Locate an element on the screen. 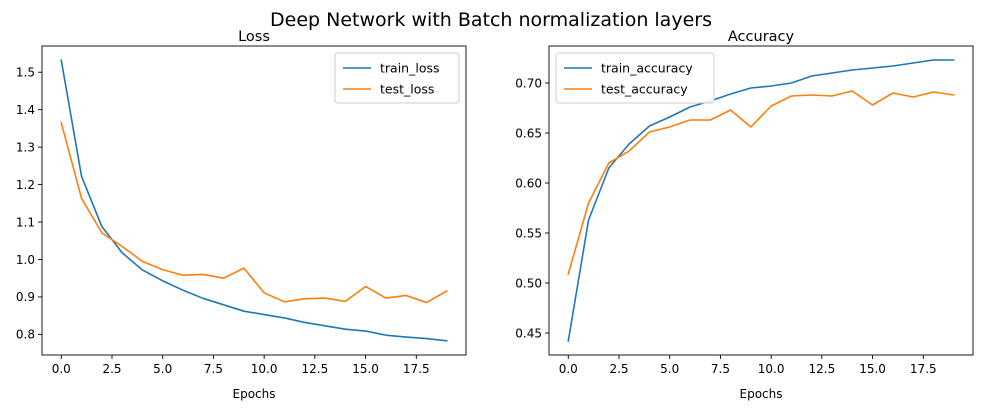  loss-y-tick-label: 0.8 is located at coordinates (25, 335).